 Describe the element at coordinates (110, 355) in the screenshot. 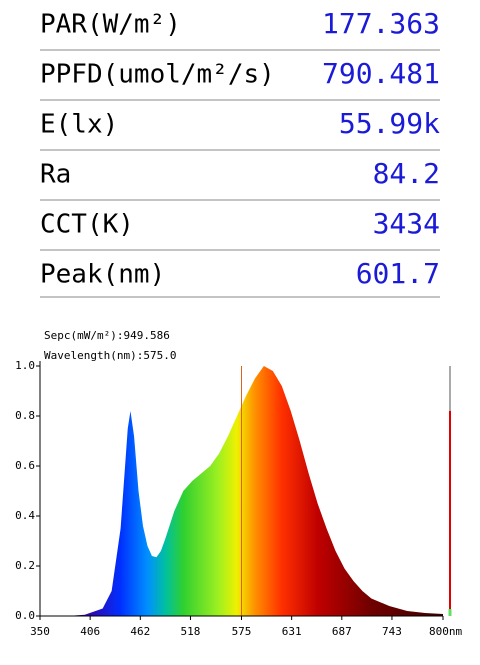

I see `annotation: Wavelength(nm):575.0` at that location.